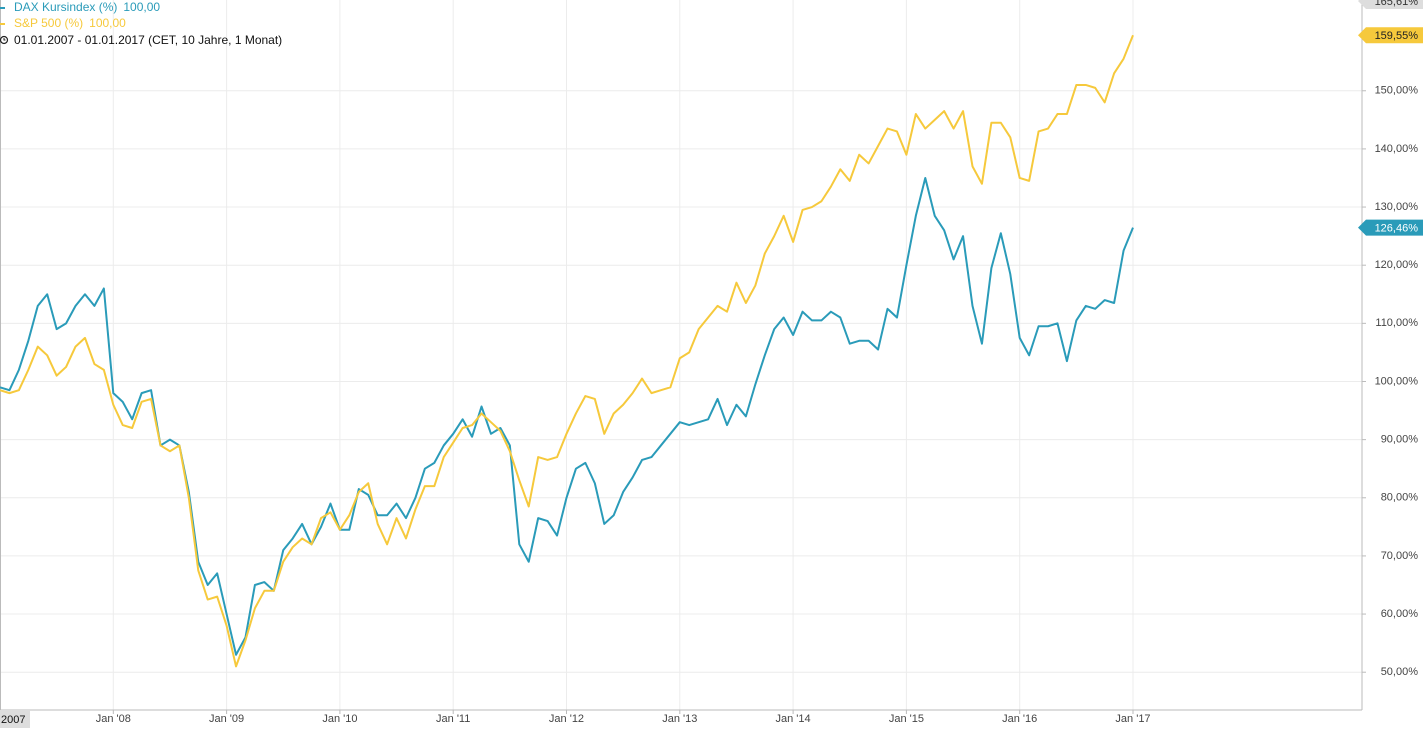 The height and width of the screenshot is (733, 1423). What do you see at coordinates (1390, 118) in the screenshot?
I see `value-flags: 126,46% 159,55% 165,61%` at bounding box center [1390, 118].